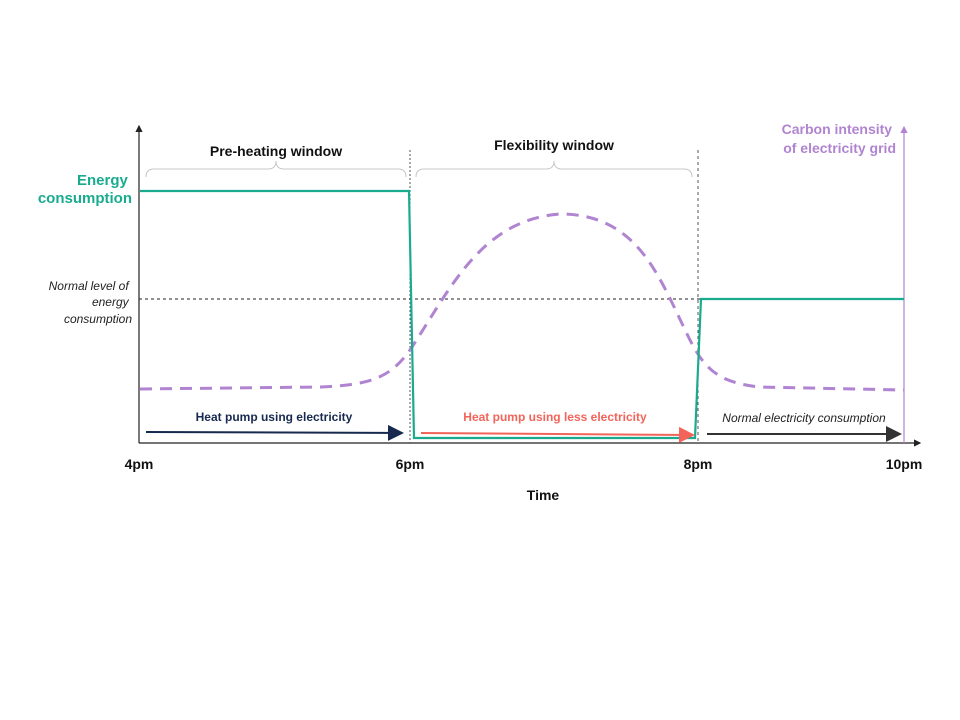 This screenshot has height=720, width=960. I want to click on phase2-label: Heat pump using less electricity, so click(555, 417).